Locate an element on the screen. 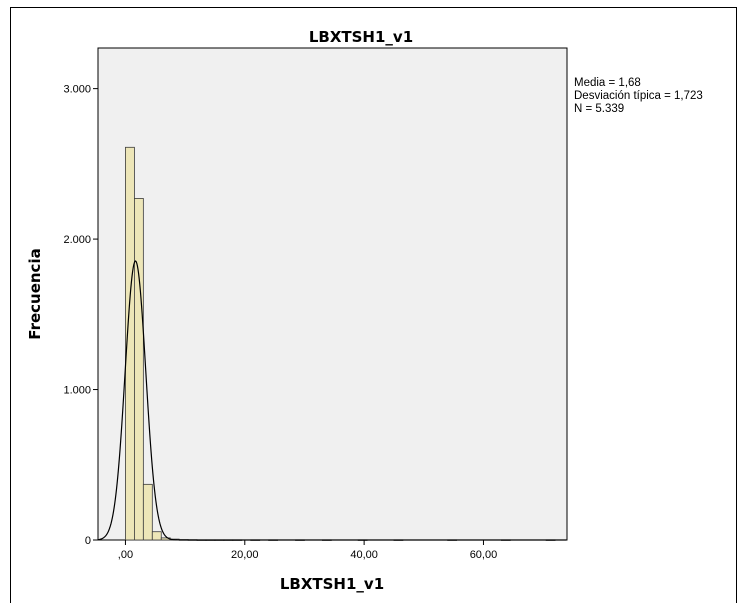 The height and width of the screenshot is (603, 744). chart-title: LBXTSH1_v1 is located at coordinates (361, 37).